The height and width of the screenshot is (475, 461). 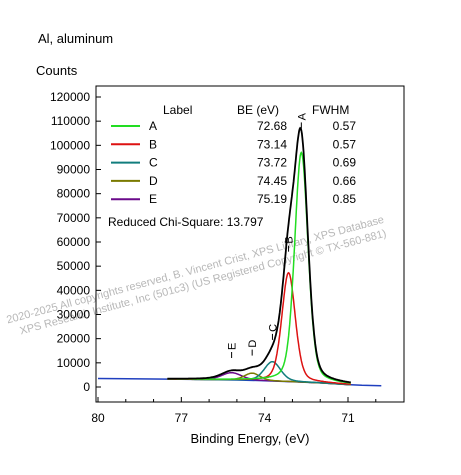 I want to click on legend-be-a: 72.68, so click(x=272, y=126).